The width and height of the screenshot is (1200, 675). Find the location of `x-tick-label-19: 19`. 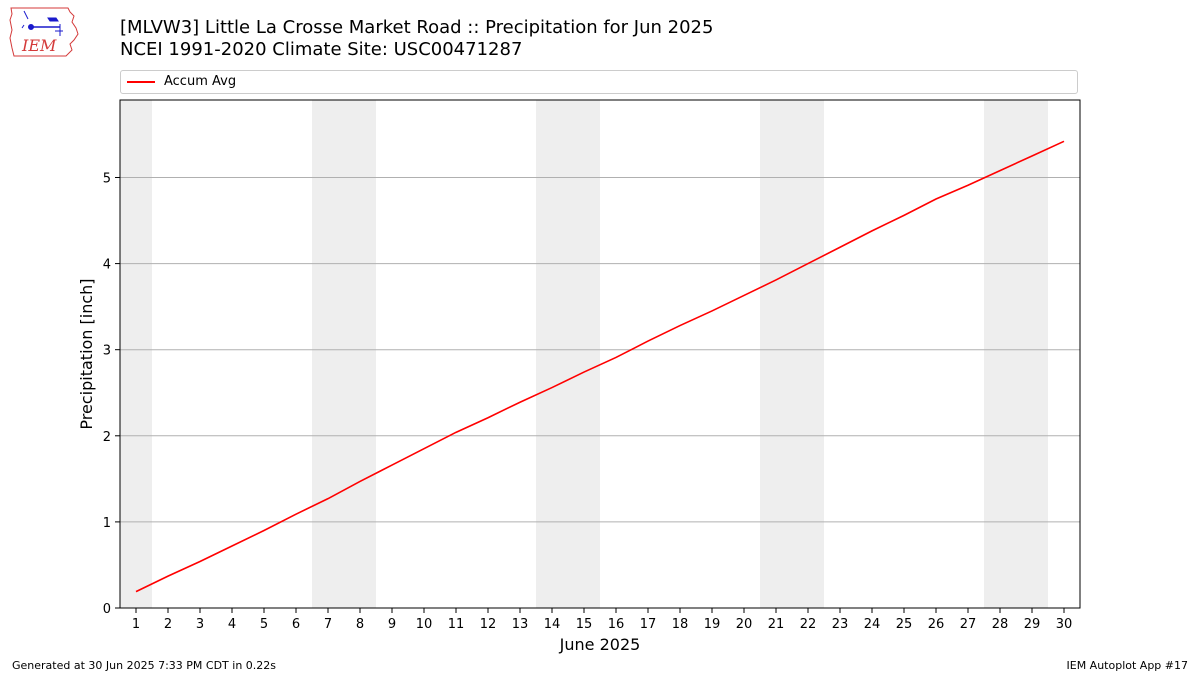

x-tick-label-19: 19 is located at coordinates (712, 624).